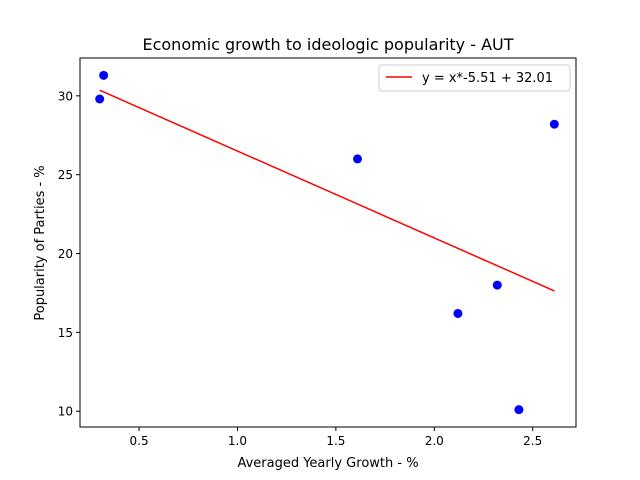 The image size is (640, 480). I want to click on x-axis-ticks: 0.5 1.0 1.5 2.0 2.5, so click(336, 437).